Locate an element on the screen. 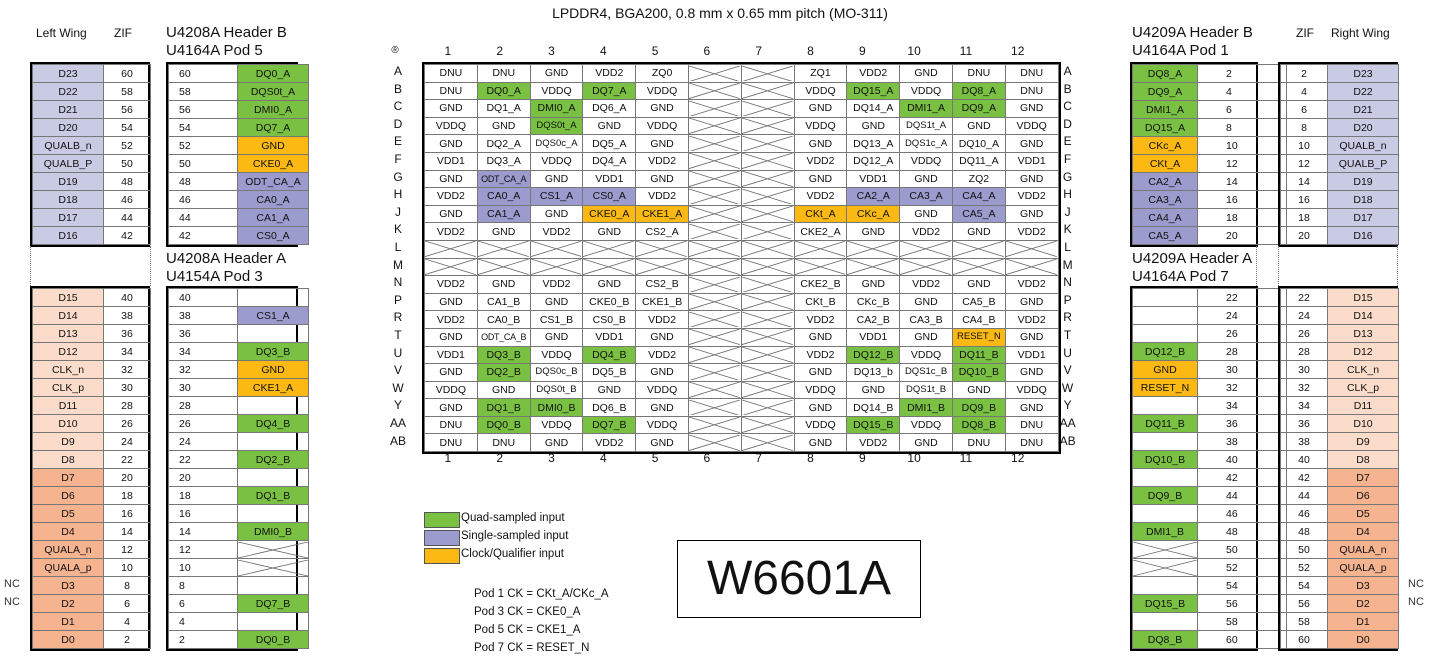 This screenshot has height=660, width=1440. grid-row-label-left: D is located at coordinates (398, 123).